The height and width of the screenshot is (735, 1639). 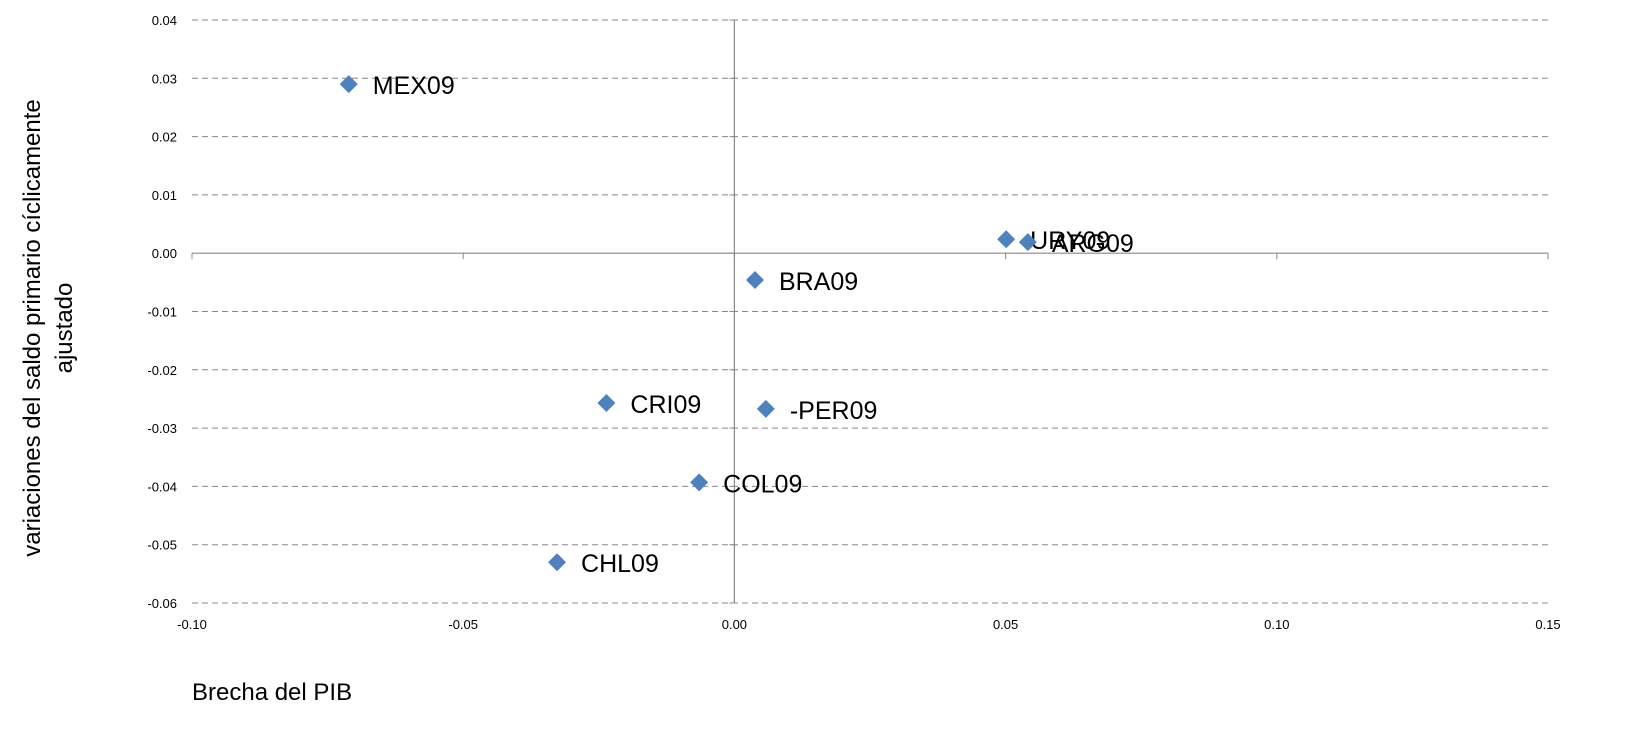 I want to click on y-tick-label: -0.06, so click(x=162, y=603).